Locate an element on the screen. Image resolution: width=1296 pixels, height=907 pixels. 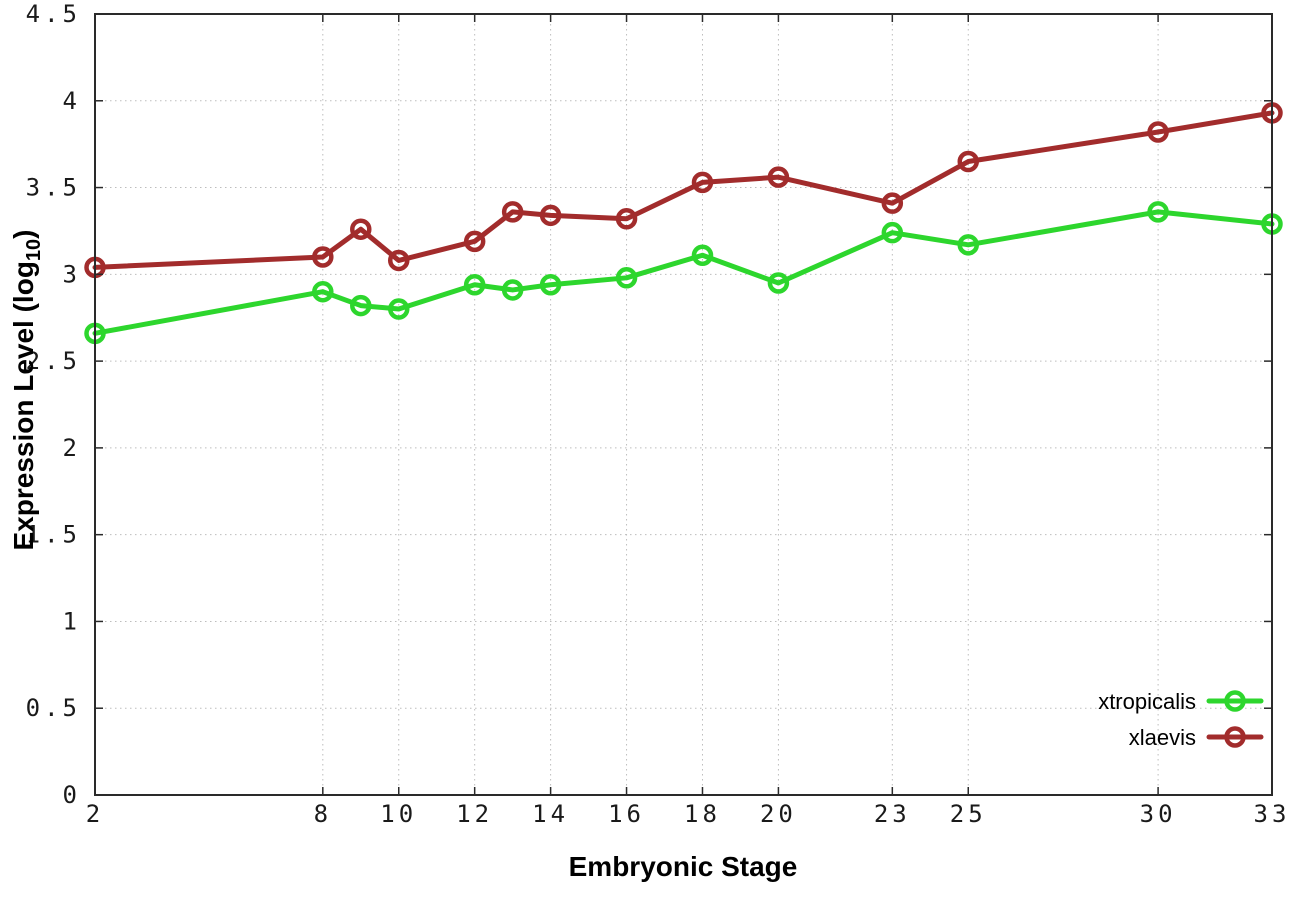
legend-marker-xlaevis is located at coordinates (1235, 737).